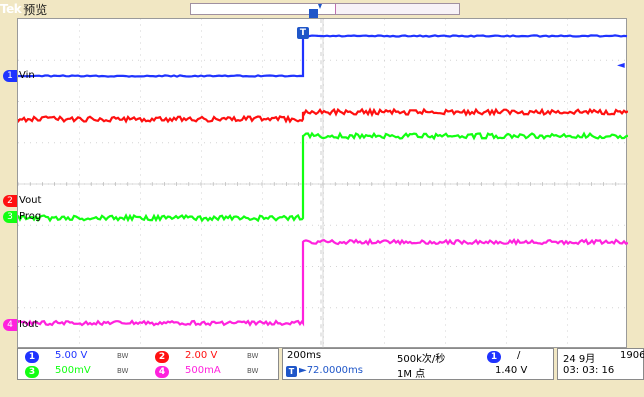  I want to click on time: 03: 03: 16, so click(589, 370).